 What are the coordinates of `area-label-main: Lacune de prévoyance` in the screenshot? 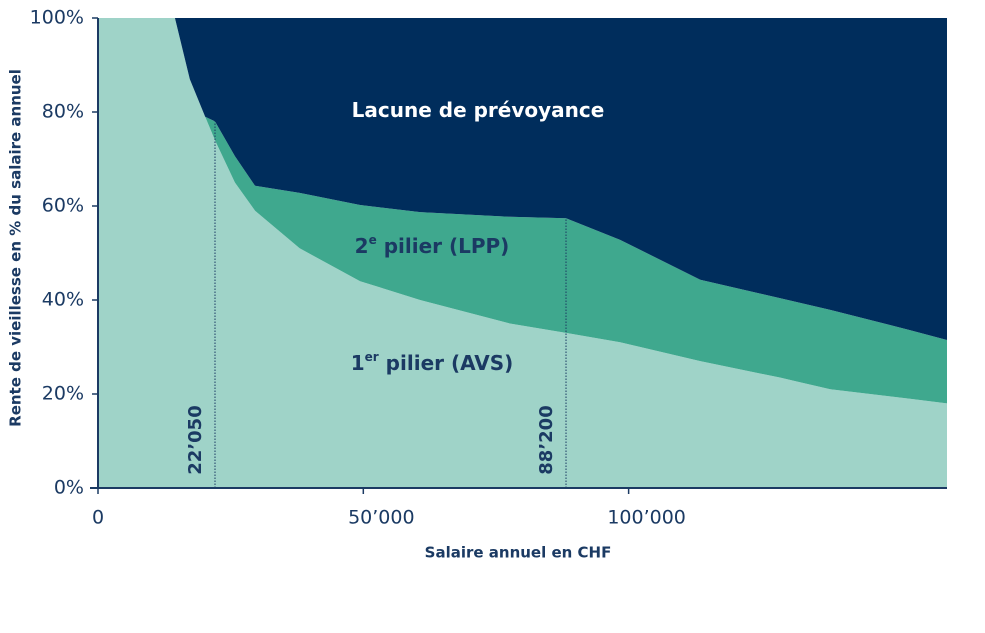 It's located at (478, 110).